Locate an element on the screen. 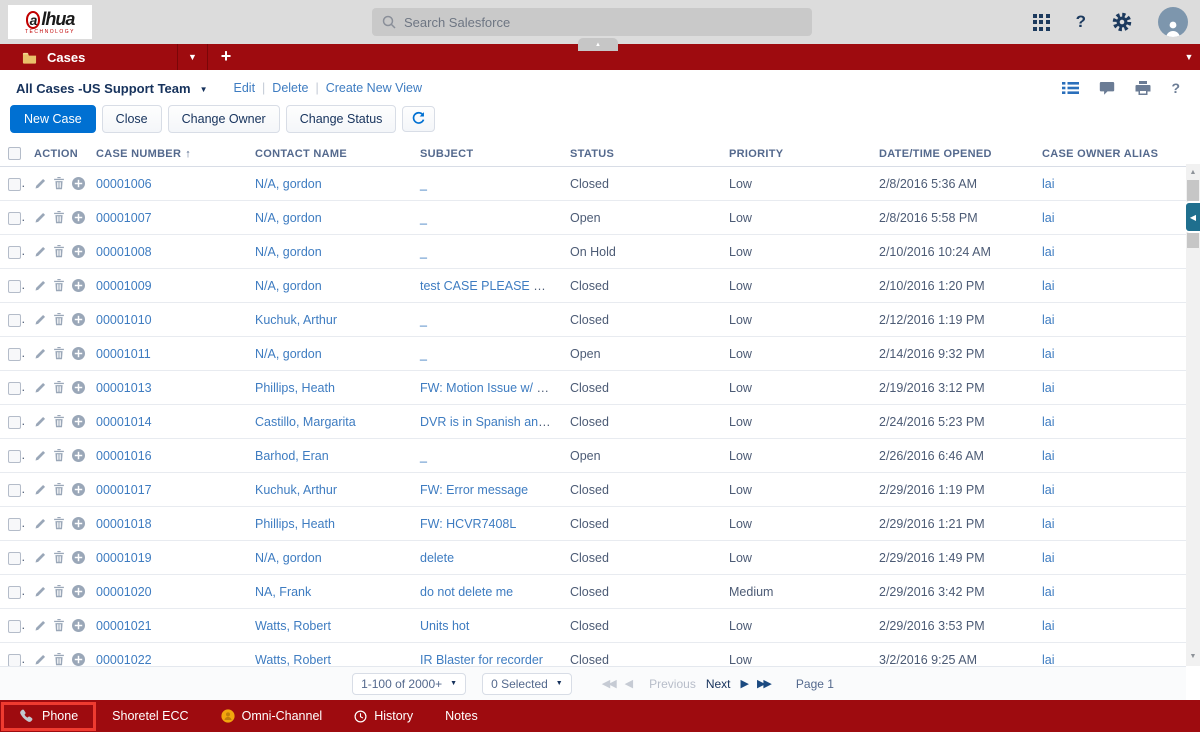  setup-gear-icon is located at coordinates (1122, 22).